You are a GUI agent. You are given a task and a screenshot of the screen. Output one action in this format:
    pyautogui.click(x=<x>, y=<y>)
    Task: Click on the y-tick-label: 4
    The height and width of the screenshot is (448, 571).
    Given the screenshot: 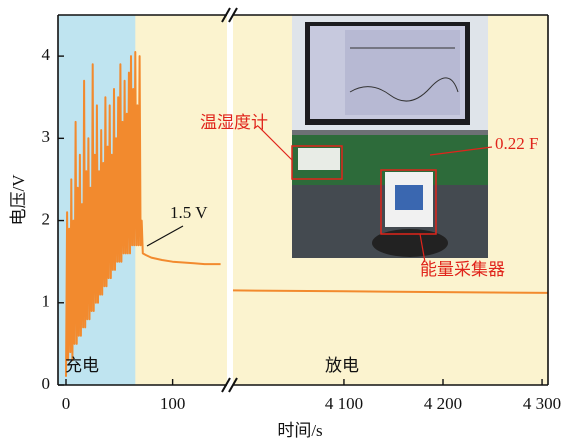 What is the action you would take?
    pyautogui.click(x=46, y=54)
    